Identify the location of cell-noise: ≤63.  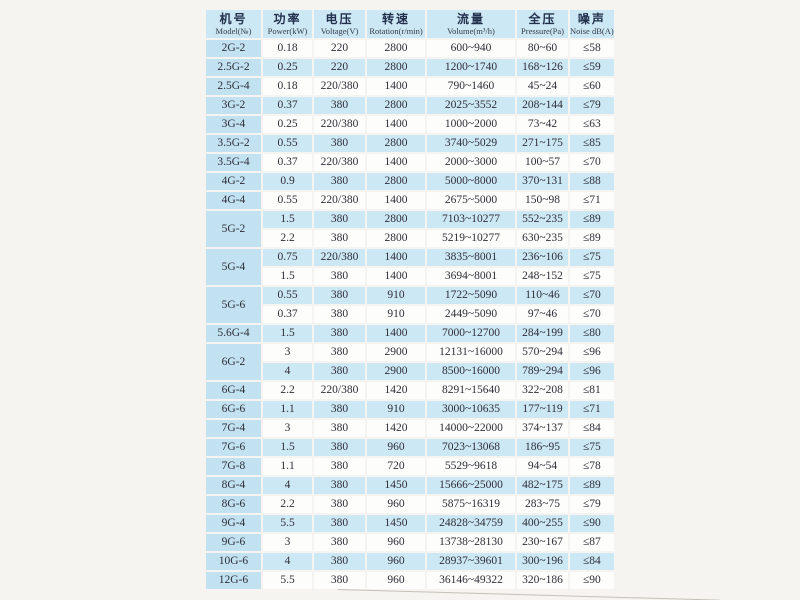
(592, 124).